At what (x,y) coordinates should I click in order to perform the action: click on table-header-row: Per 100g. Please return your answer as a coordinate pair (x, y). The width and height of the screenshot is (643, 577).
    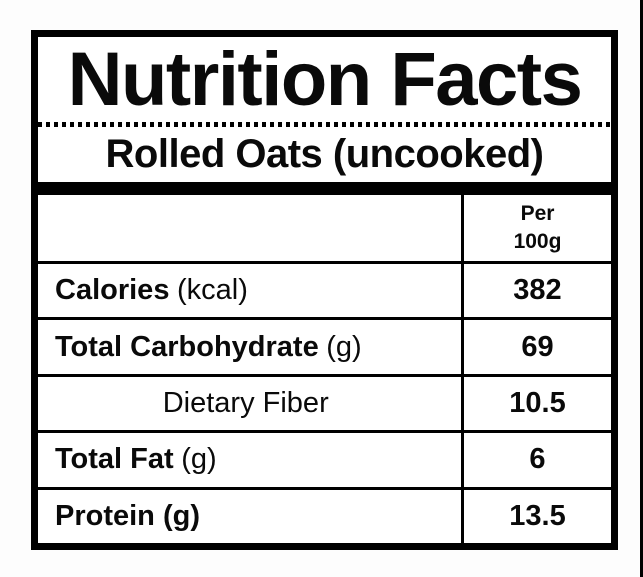
    Looking at the image, I should click on (324, 228).